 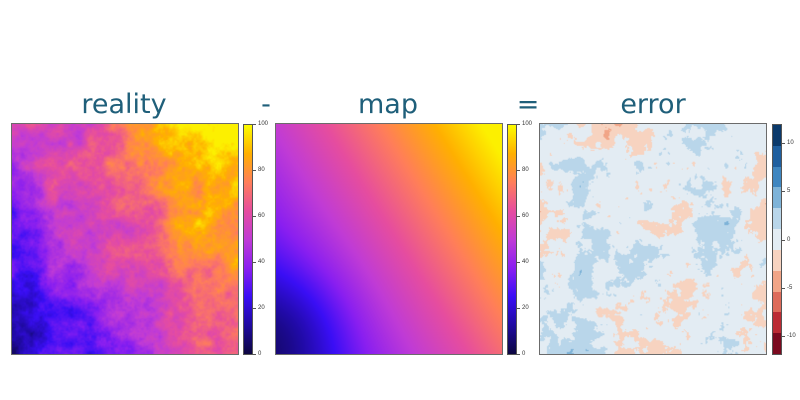 What do you see at coordinates (388, 104) in the screenshot?
I see `map-title: map` at bounding box center [388, 104].